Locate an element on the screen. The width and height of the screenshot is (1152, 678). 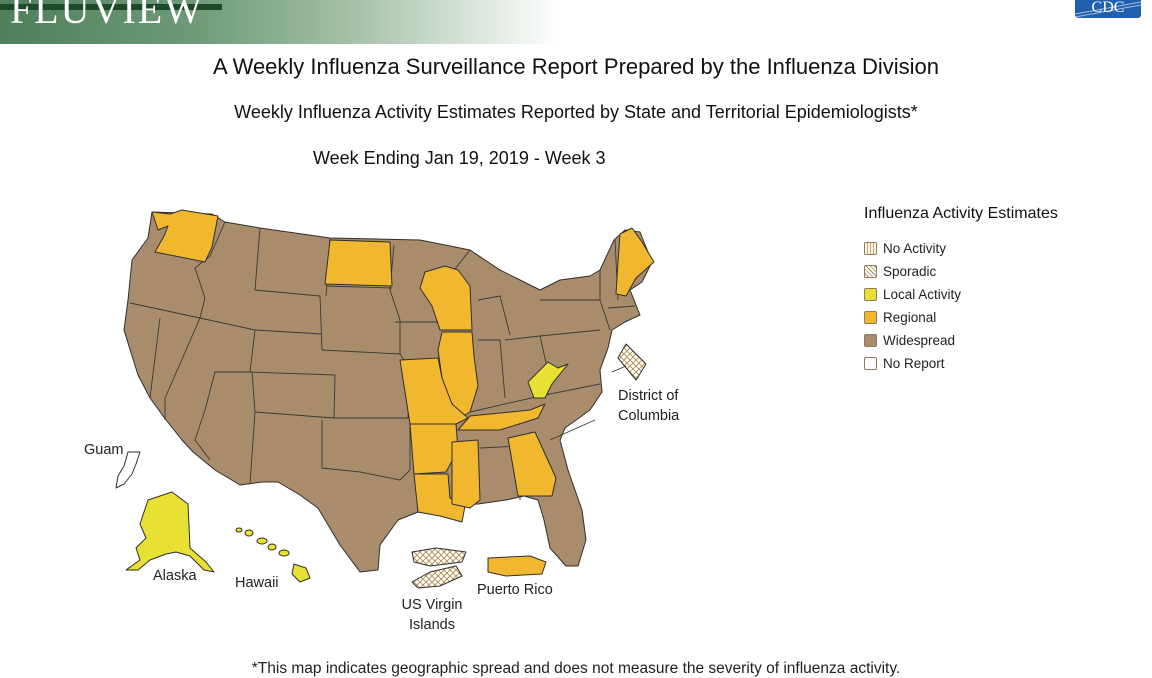
cdc-logo: CDC is located at coordinates (1108, 9).